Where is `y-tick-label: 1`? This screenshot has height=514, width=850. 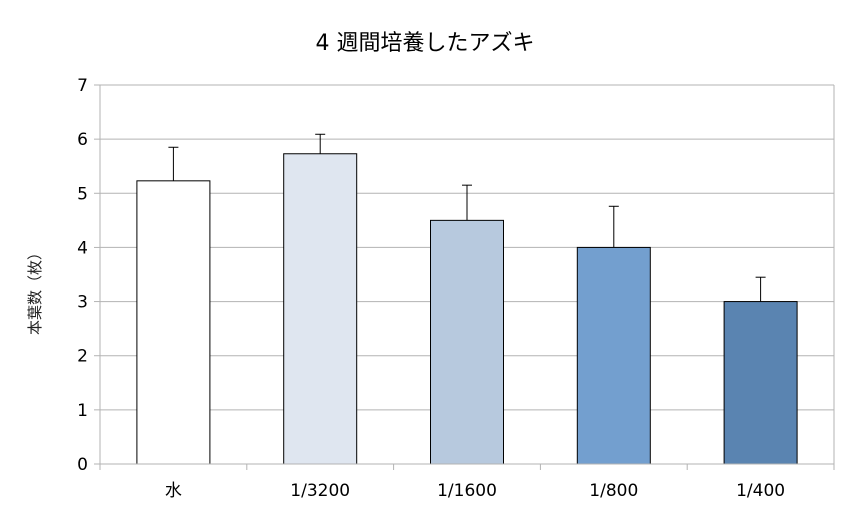 y-tick-label: 1 is located at coordinates (82, 411).